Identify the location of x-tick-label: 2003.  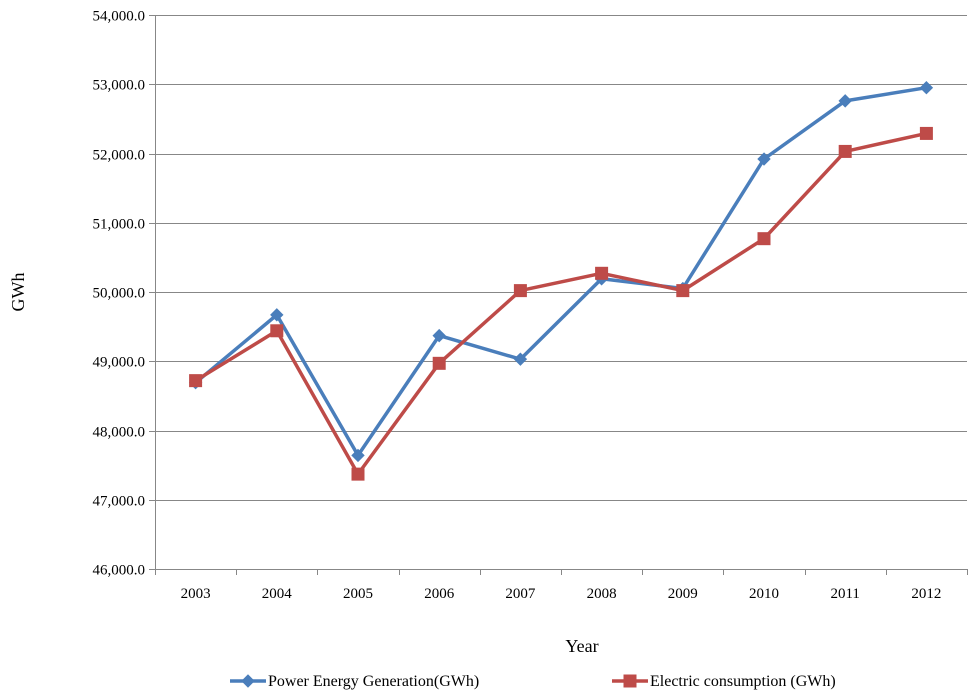
(196, 594).